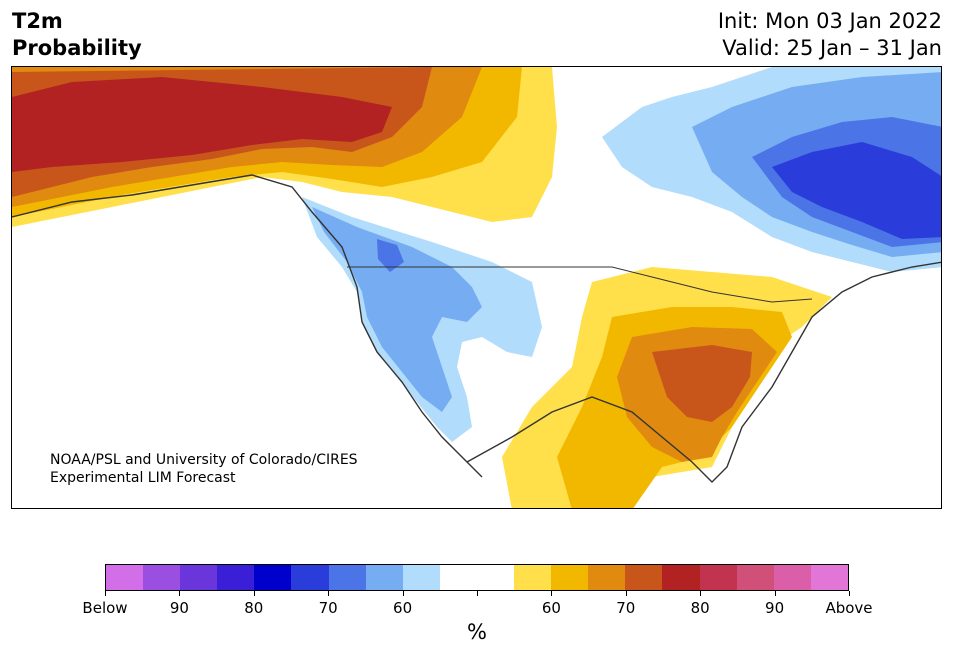 This screenshot has height=657, width=953. I want to click on colorbar-tick-label: Above, so click(849, 608).